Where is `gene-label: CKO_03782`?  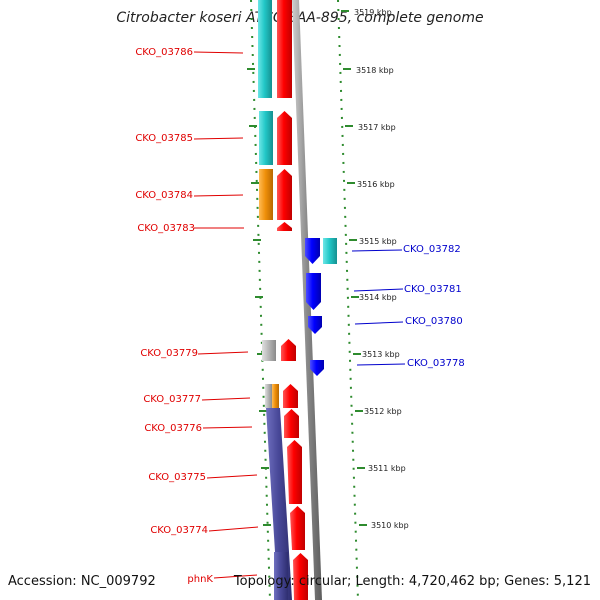
gene-label: CKO_03782 is located at coordinates (432, 249).